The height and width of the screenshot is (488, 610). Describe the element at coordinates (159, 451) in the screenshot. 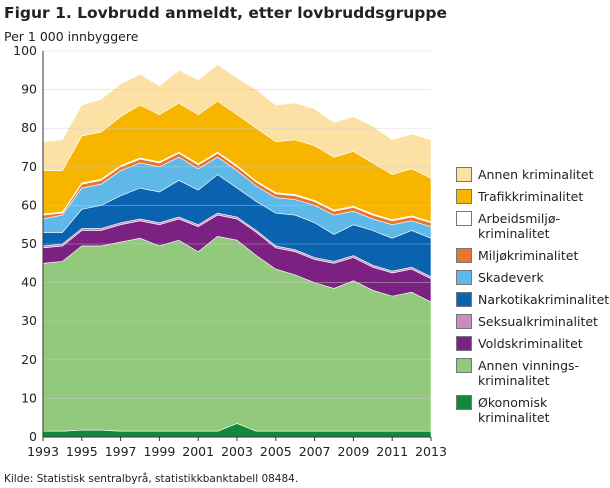

I see `x-tick-label: 1999` at that location.